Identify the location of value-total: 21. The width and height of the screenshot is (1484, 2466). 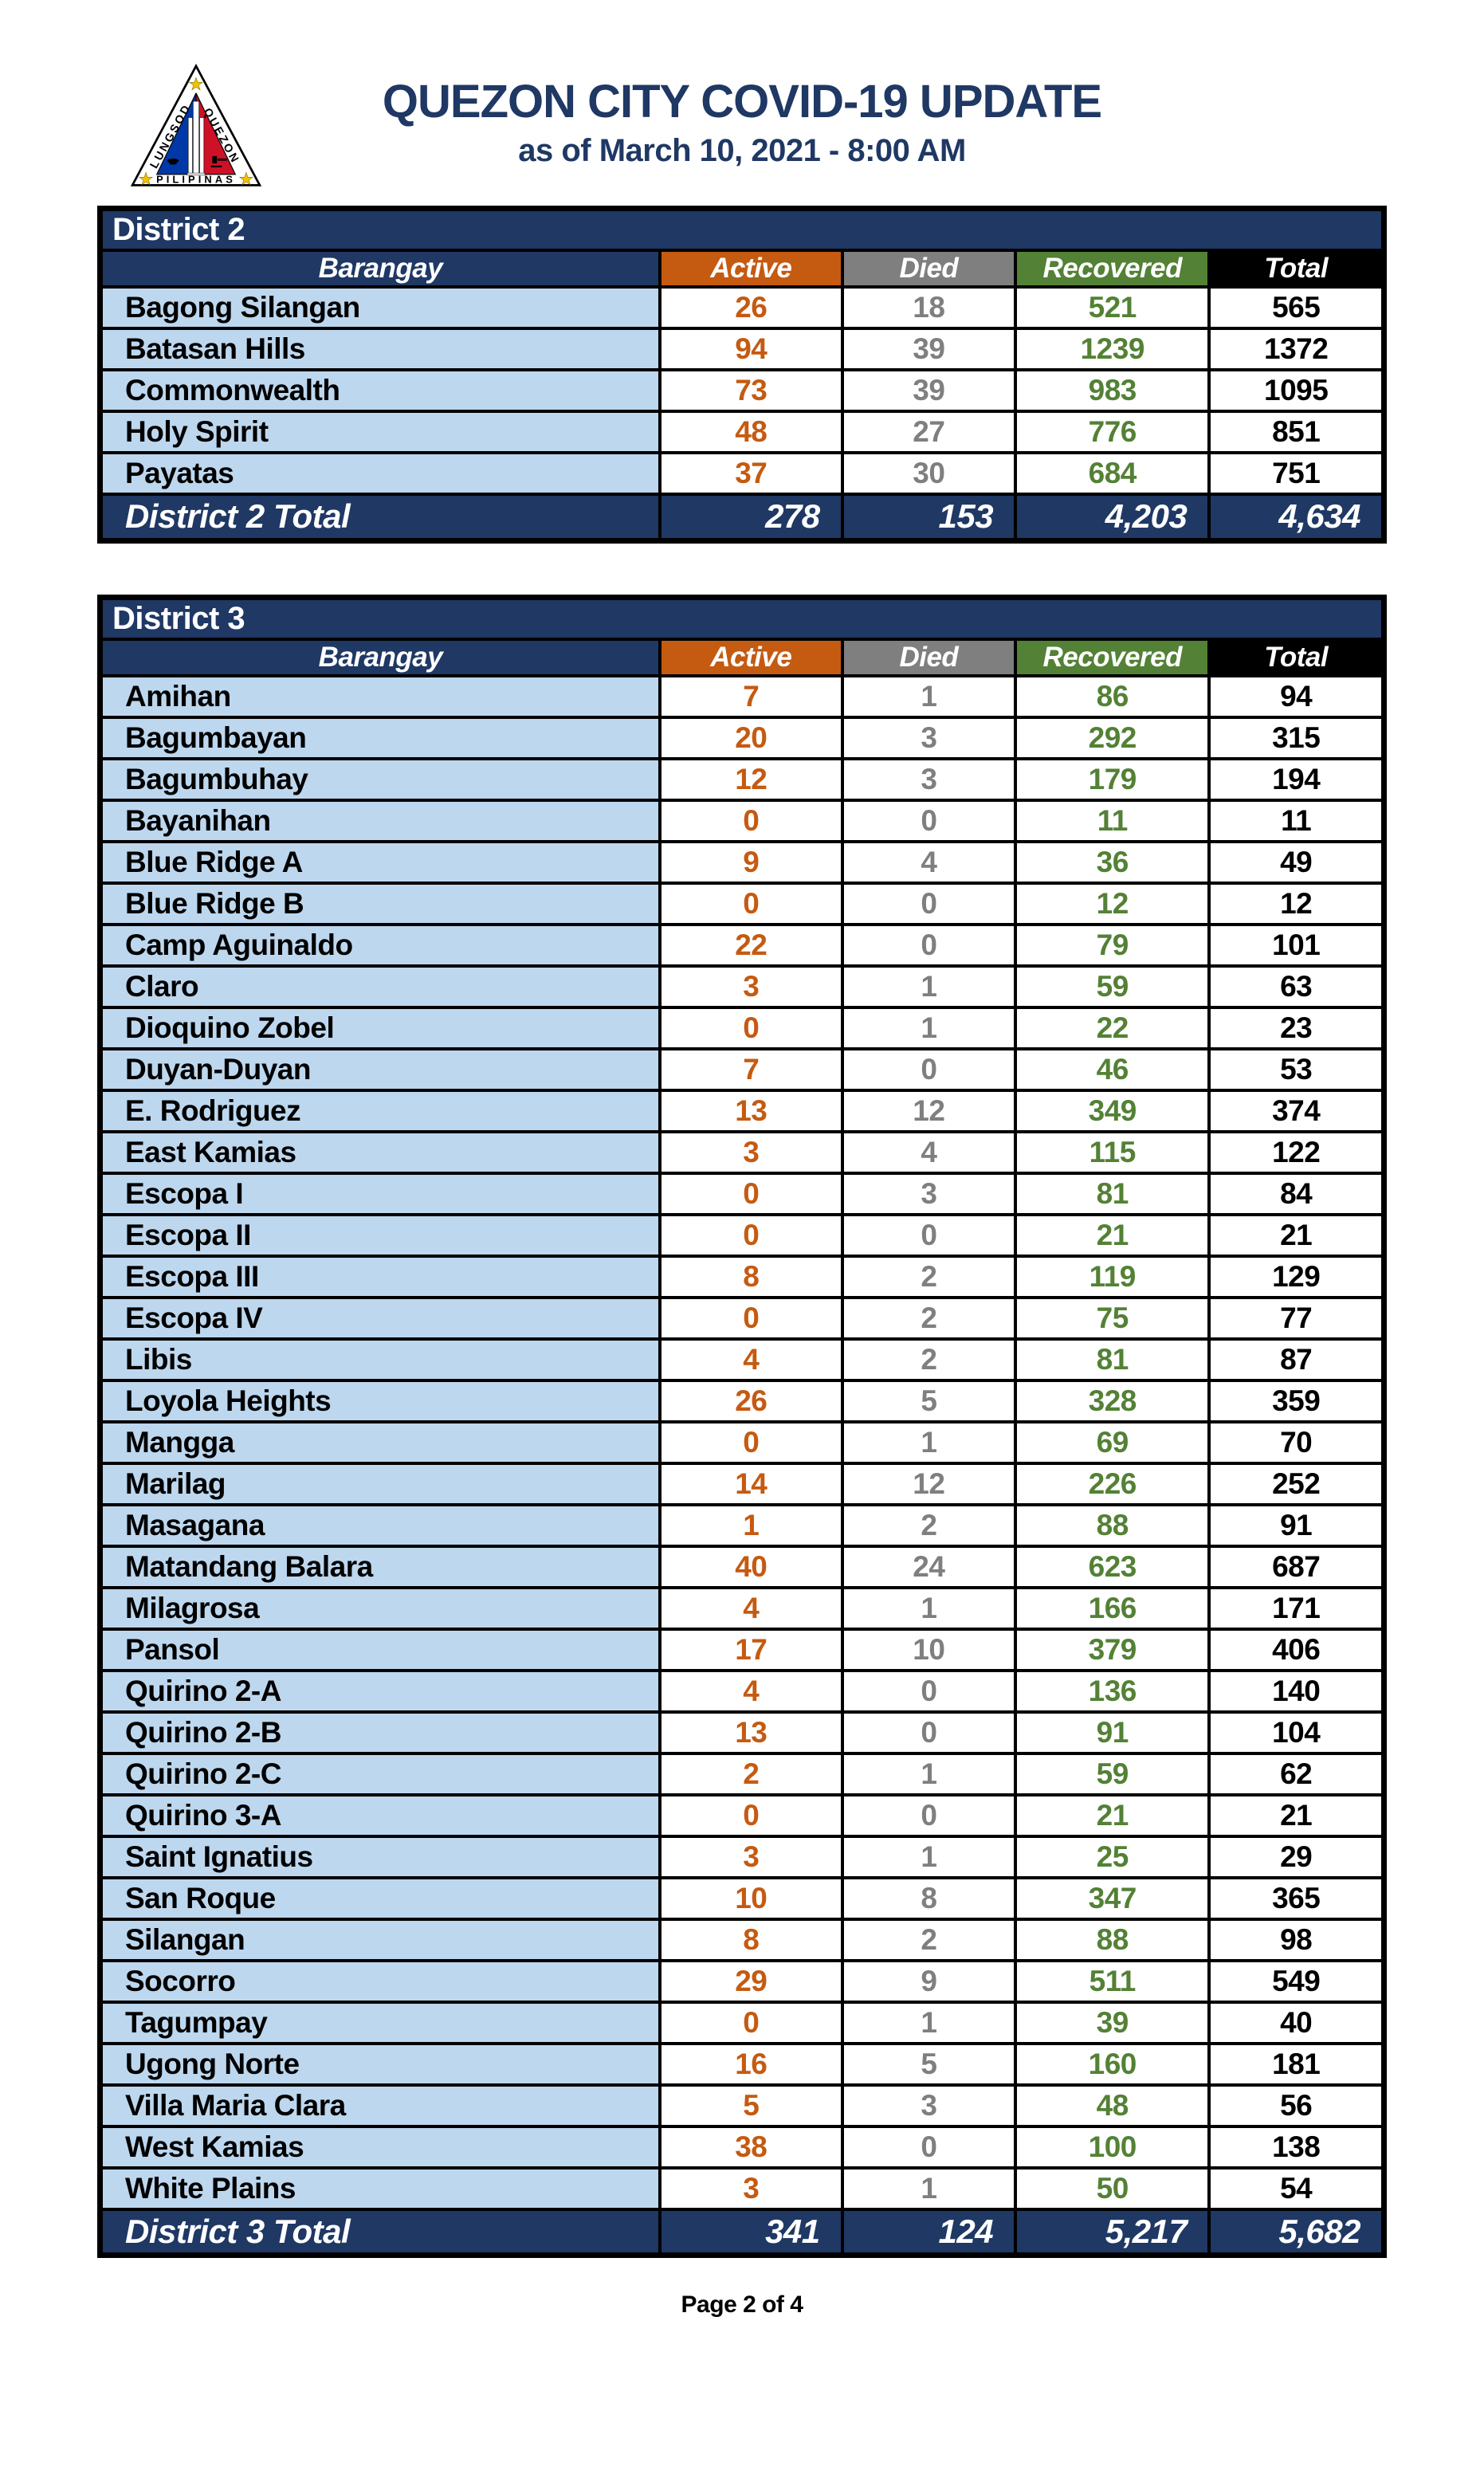
(1296, 1235).